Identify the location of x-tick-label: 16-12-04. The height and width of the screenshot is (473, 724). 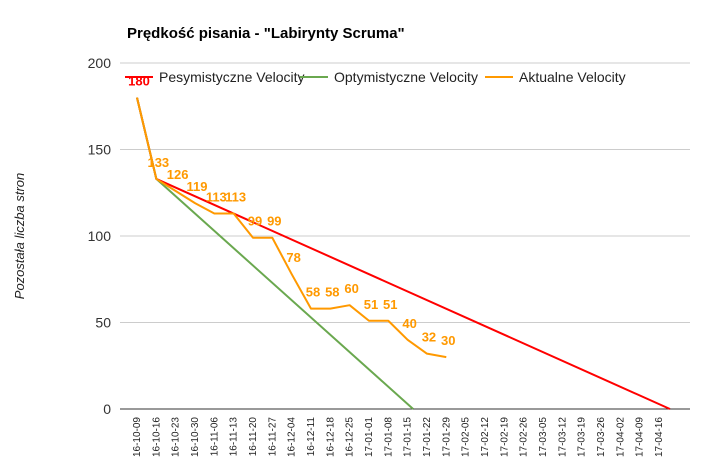
(292, 437).